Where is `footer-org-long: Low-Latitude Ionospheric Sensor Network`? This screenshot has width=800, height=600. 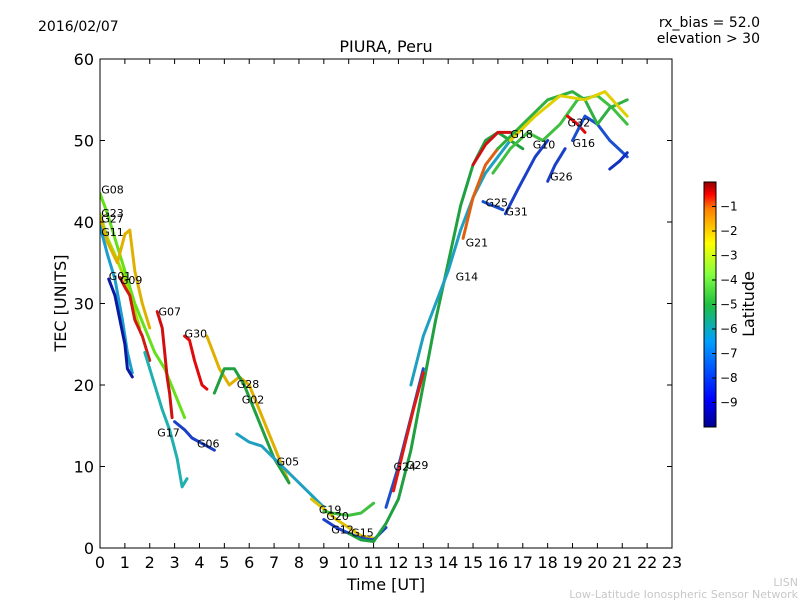 footer-org-long: Low-Latitude Ionospheric Sensor Network is located at coordinates (683, 594).